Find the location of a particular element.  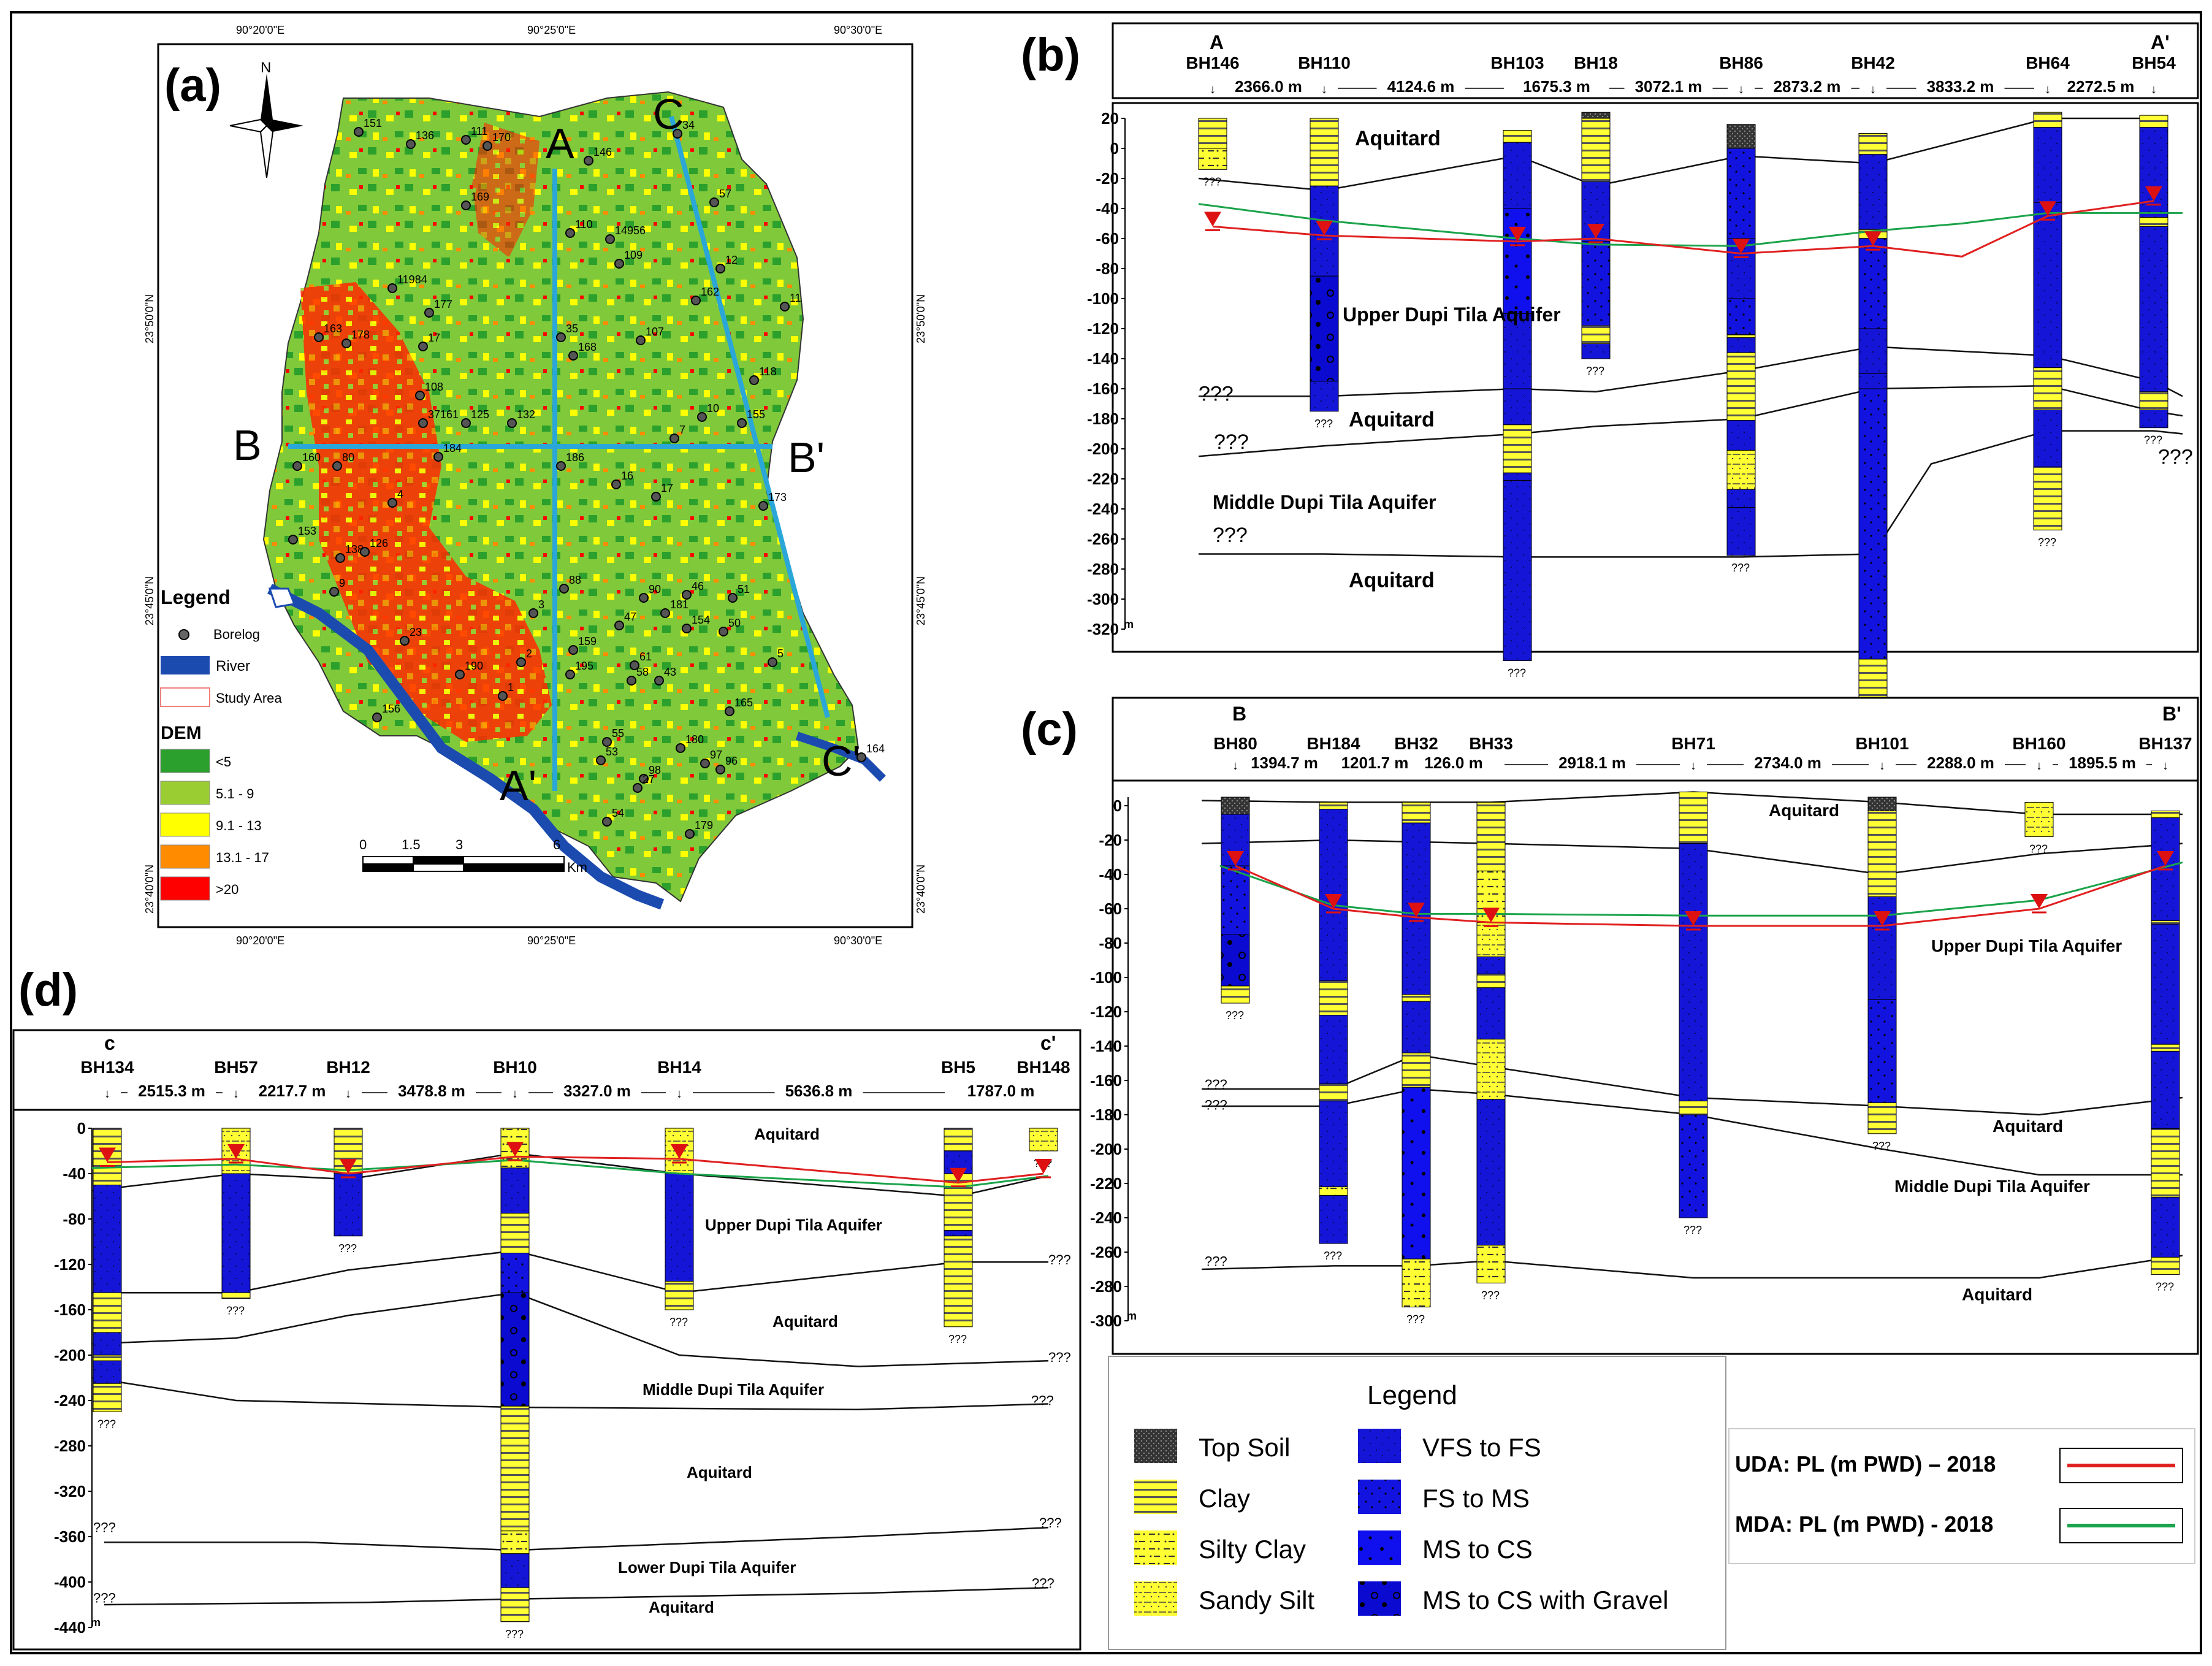

river-legend-swatch is located at coordinates (185, 665).